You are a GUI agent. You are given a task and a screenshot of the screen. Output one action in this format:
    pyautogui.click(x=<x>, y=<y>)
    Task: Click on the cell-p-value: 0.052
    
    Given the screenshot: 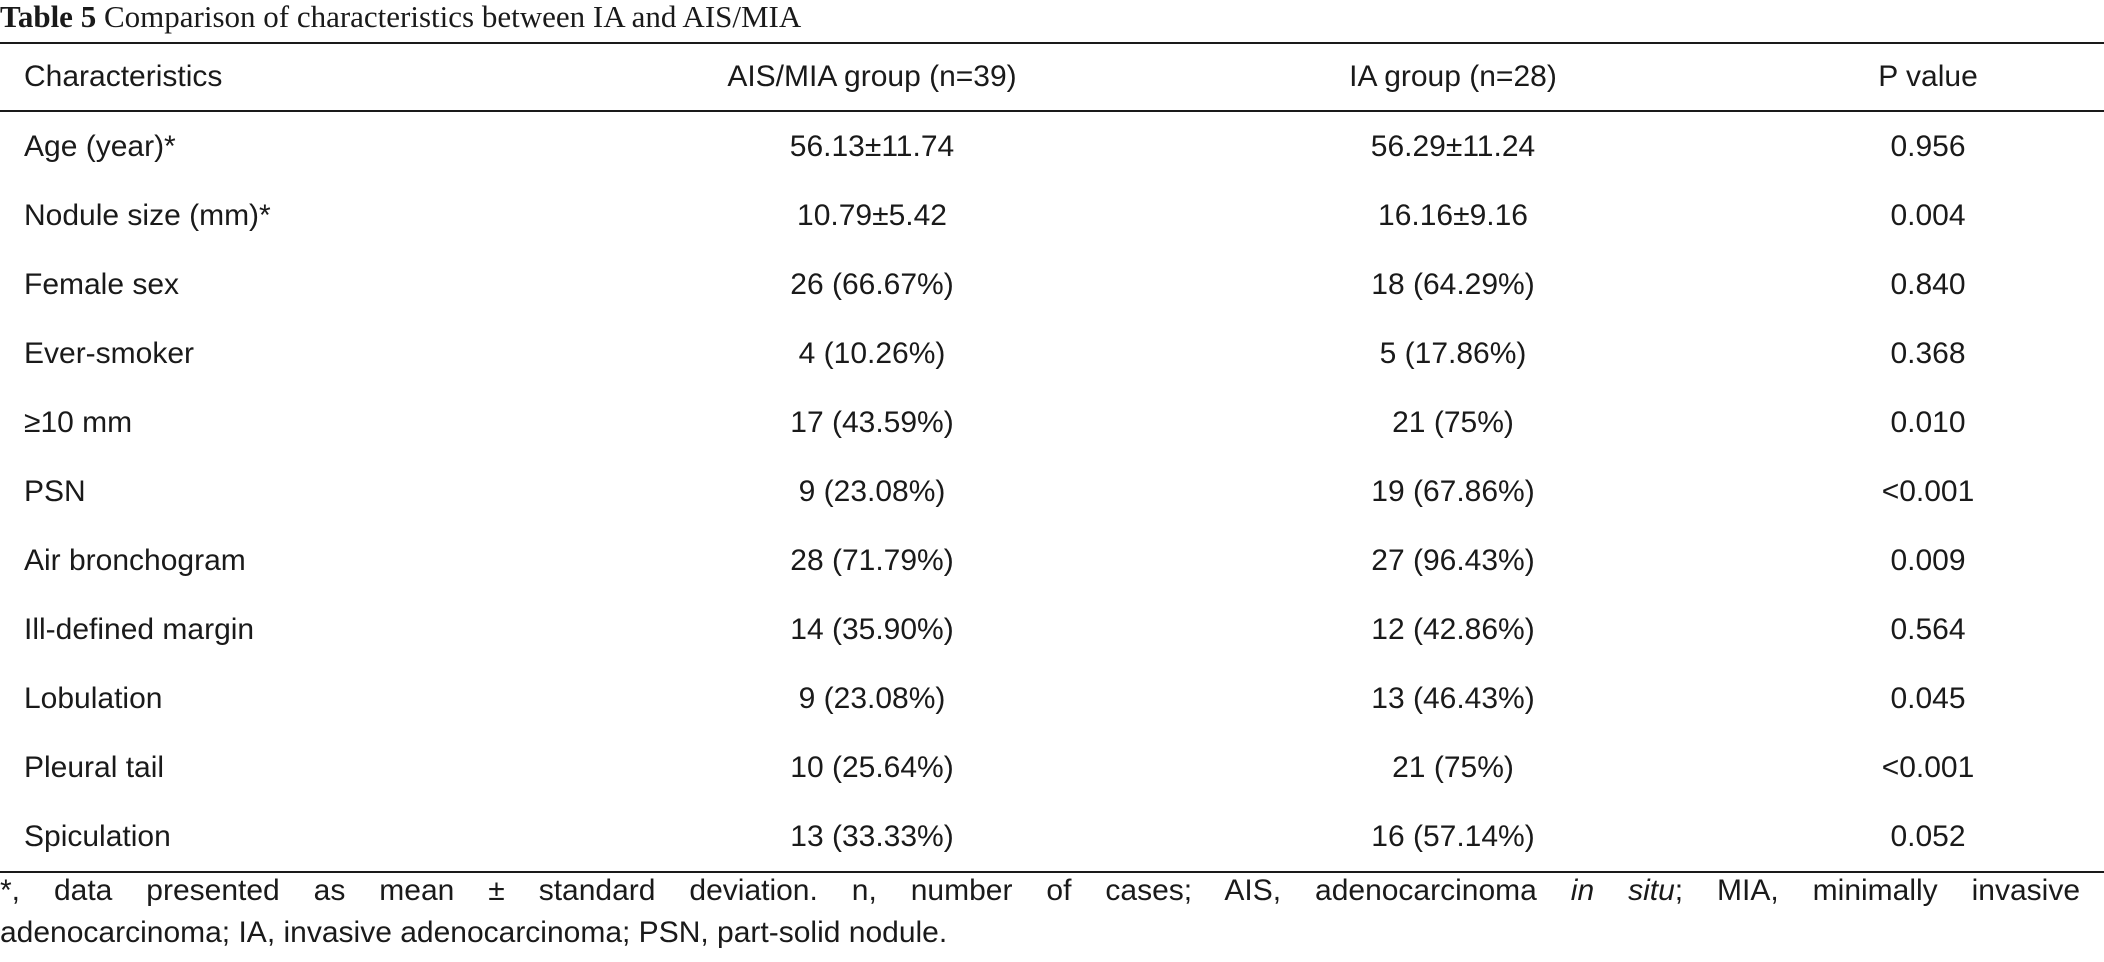 What is the action you would take?
    pyautogui.click(x=1928, y=837)
    